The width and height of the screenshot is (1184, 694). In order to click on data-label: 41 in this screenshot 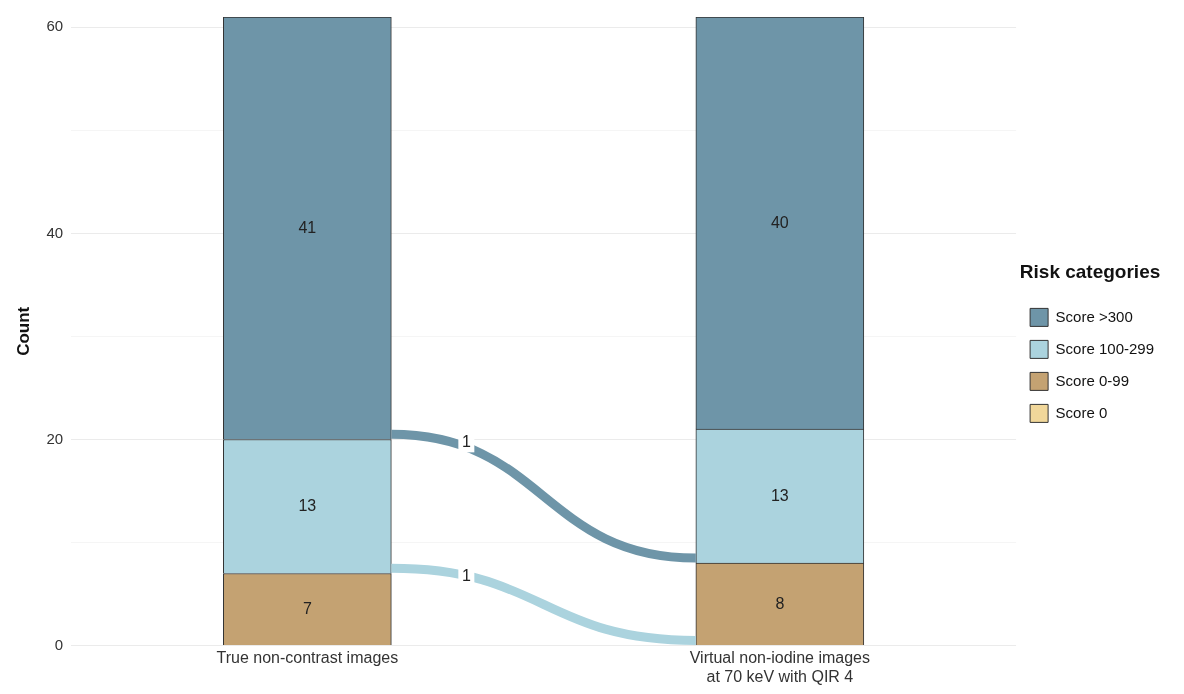, I will do `click(307, 227)`.